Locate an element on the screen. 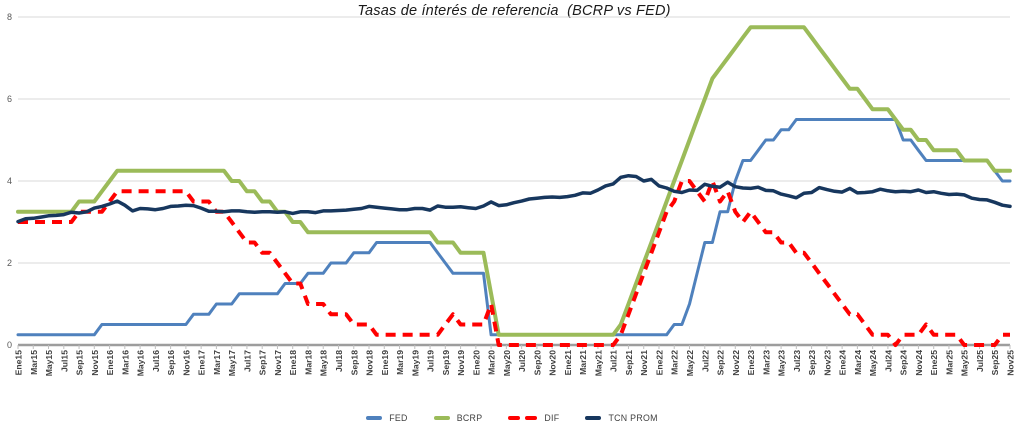  x-tick-label: Nov18 is located at coordinates (370, 363).